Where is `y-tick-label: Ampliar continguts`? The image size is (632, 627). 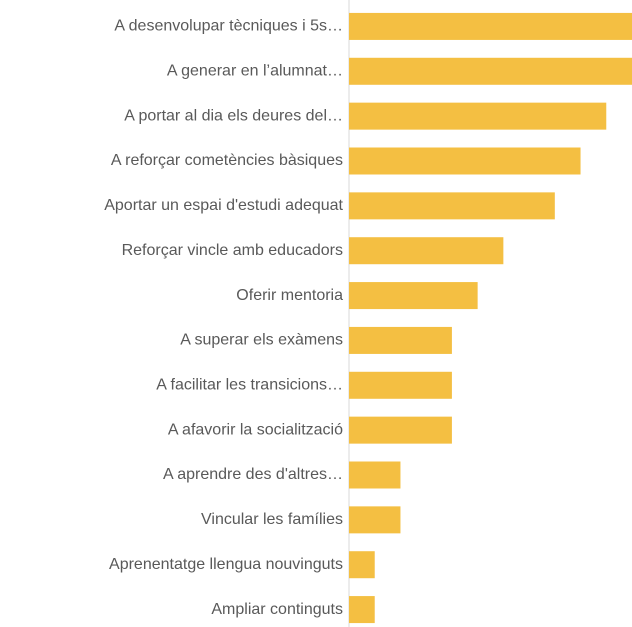
y-tick-label: Ampliar continguts is located at coordinates (277, 609).